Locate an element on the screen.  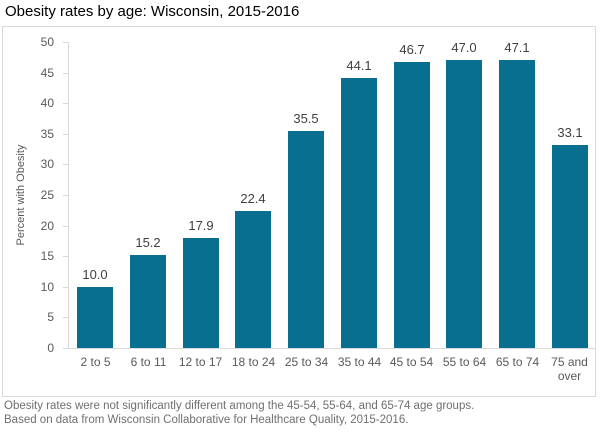
x-axis-label: 65 to 74 is located at coordinates (517, 362).